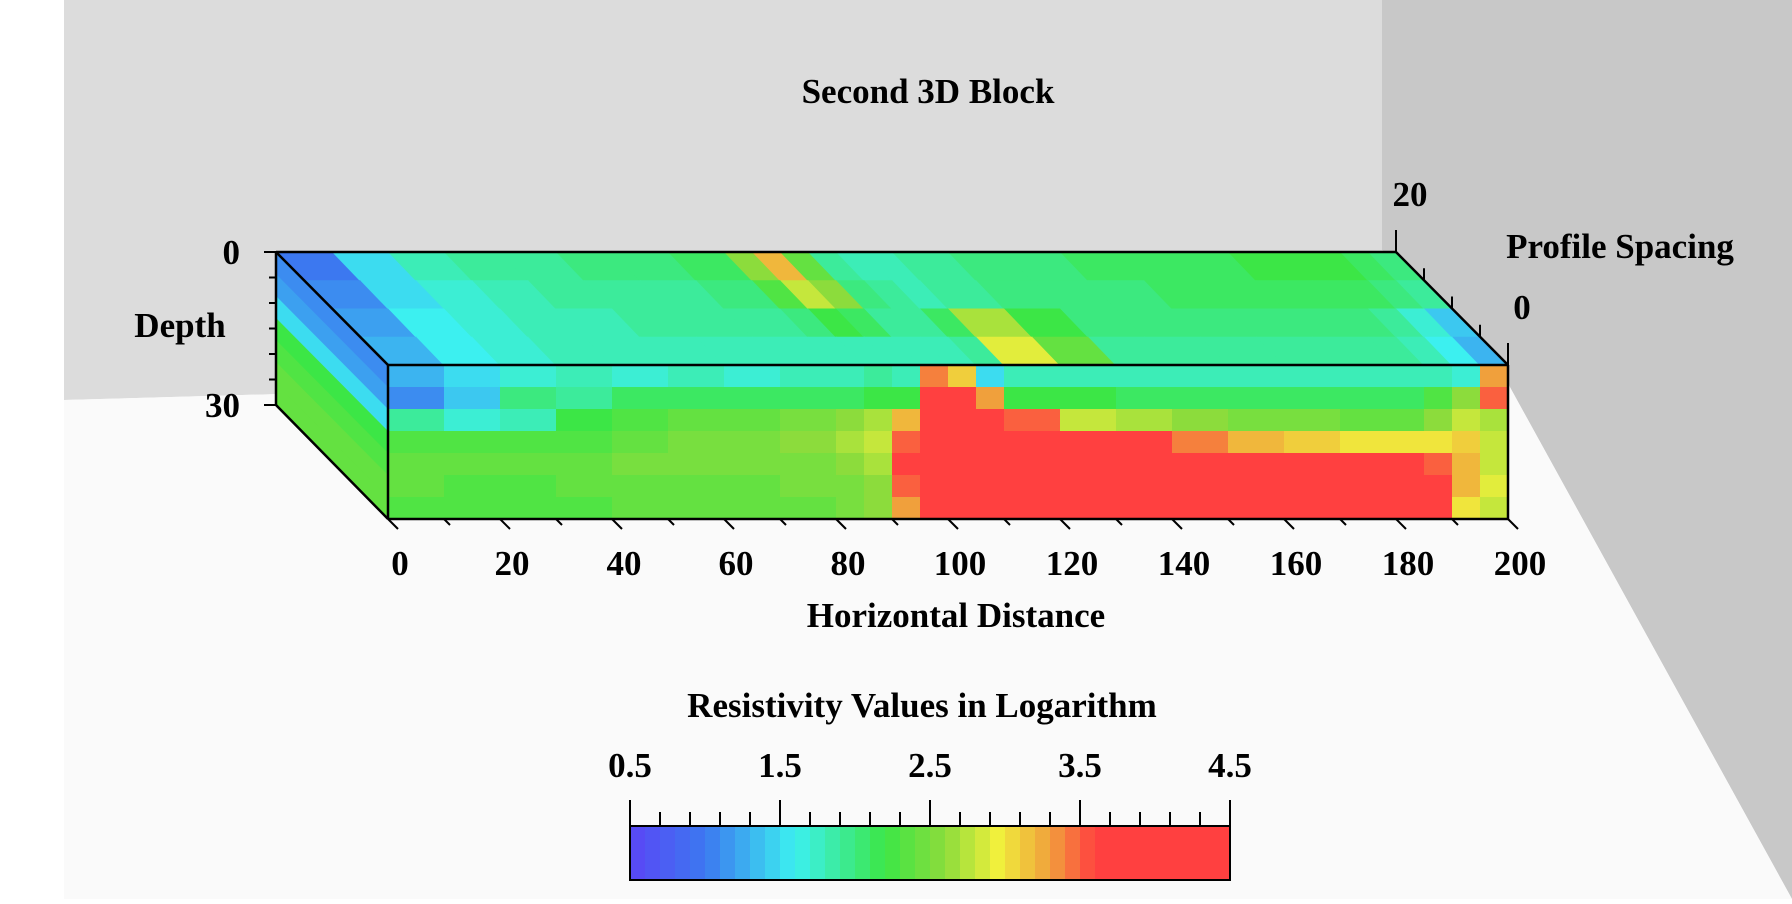 This screenshot has height=904, width=1792. Describe the element at coordinates (1080, 765) in the screenshot. I see `colorbar-tick-label: 3.5` at that location.